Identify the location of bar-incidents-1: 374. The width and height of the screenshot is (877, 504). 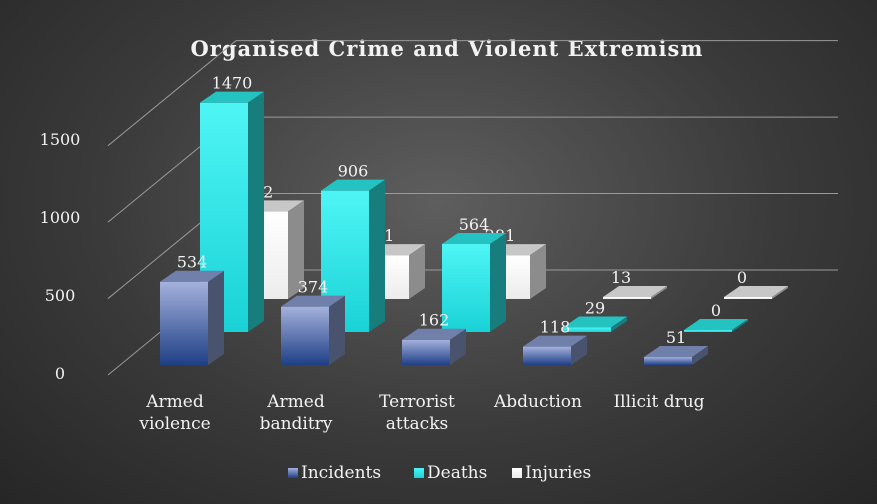
(313, 321).